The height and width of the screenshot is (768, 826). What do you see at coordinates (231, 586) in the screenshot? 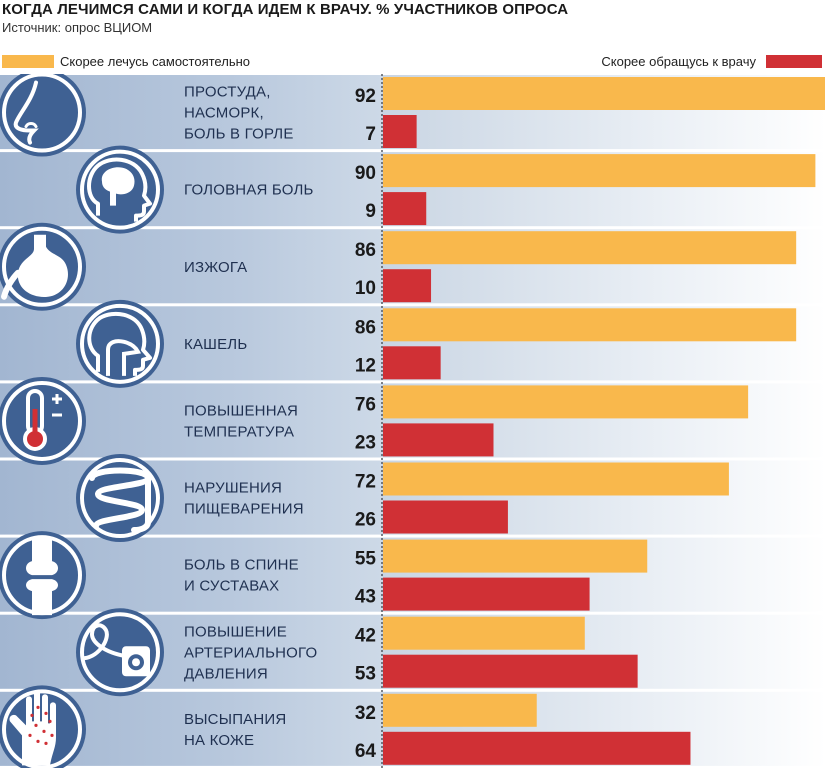
I see `category-label-line: И СУСТАВАХ` at bounding box center [231, 586].